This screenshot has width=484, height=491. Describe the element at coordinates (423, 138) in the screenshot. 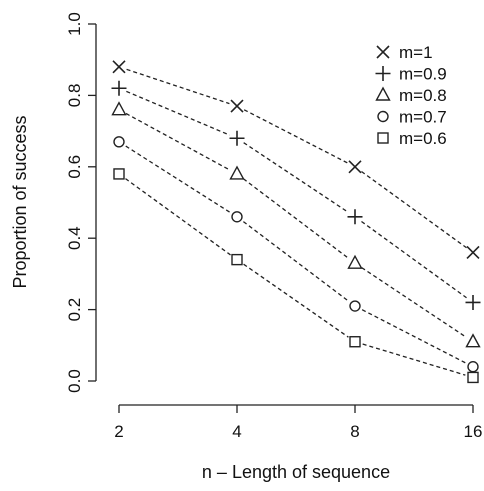

I see `legend-label: m=0.6` at that location.